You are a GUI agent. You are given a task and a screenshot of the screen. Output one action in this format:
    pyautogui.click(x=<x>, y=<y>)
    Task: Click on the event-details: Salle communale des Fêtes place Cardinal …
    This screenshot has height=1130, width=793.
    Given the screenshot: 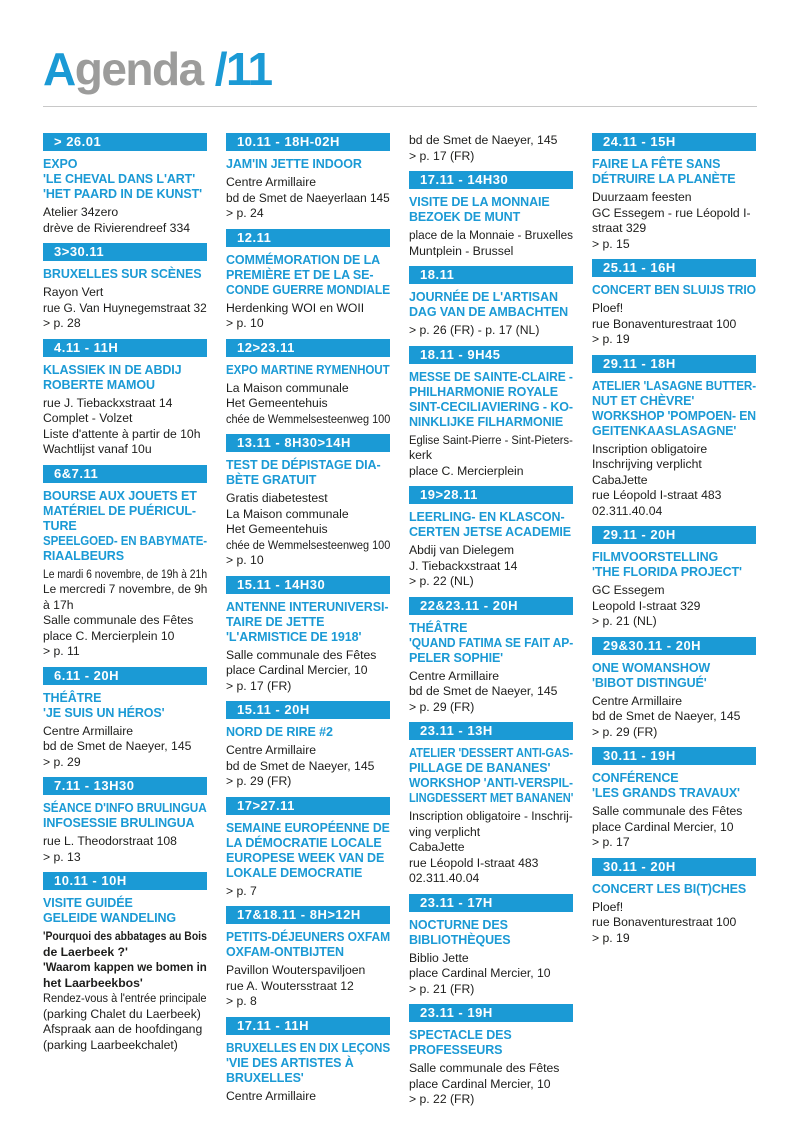 What is the action you would take?
    pyautogui.click(x=491, y=1084)
    